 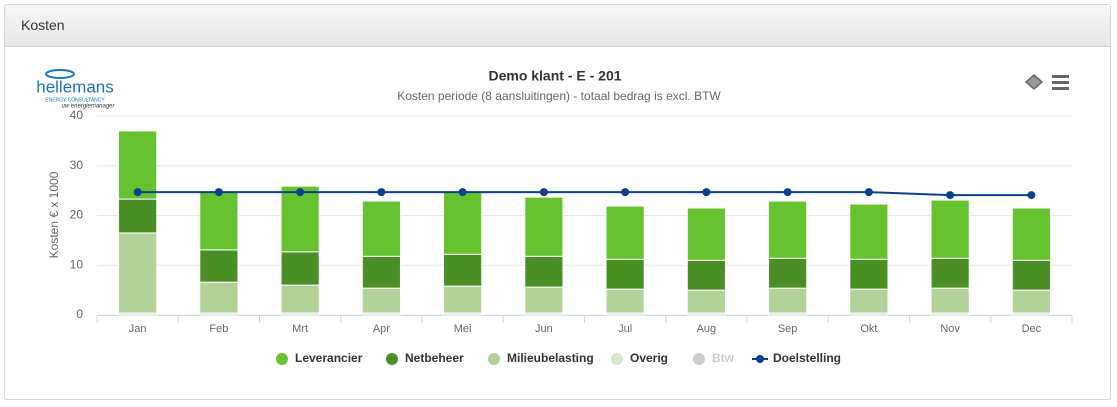 I want to click on logo-name: hellemans, so click(x=75, y=86).